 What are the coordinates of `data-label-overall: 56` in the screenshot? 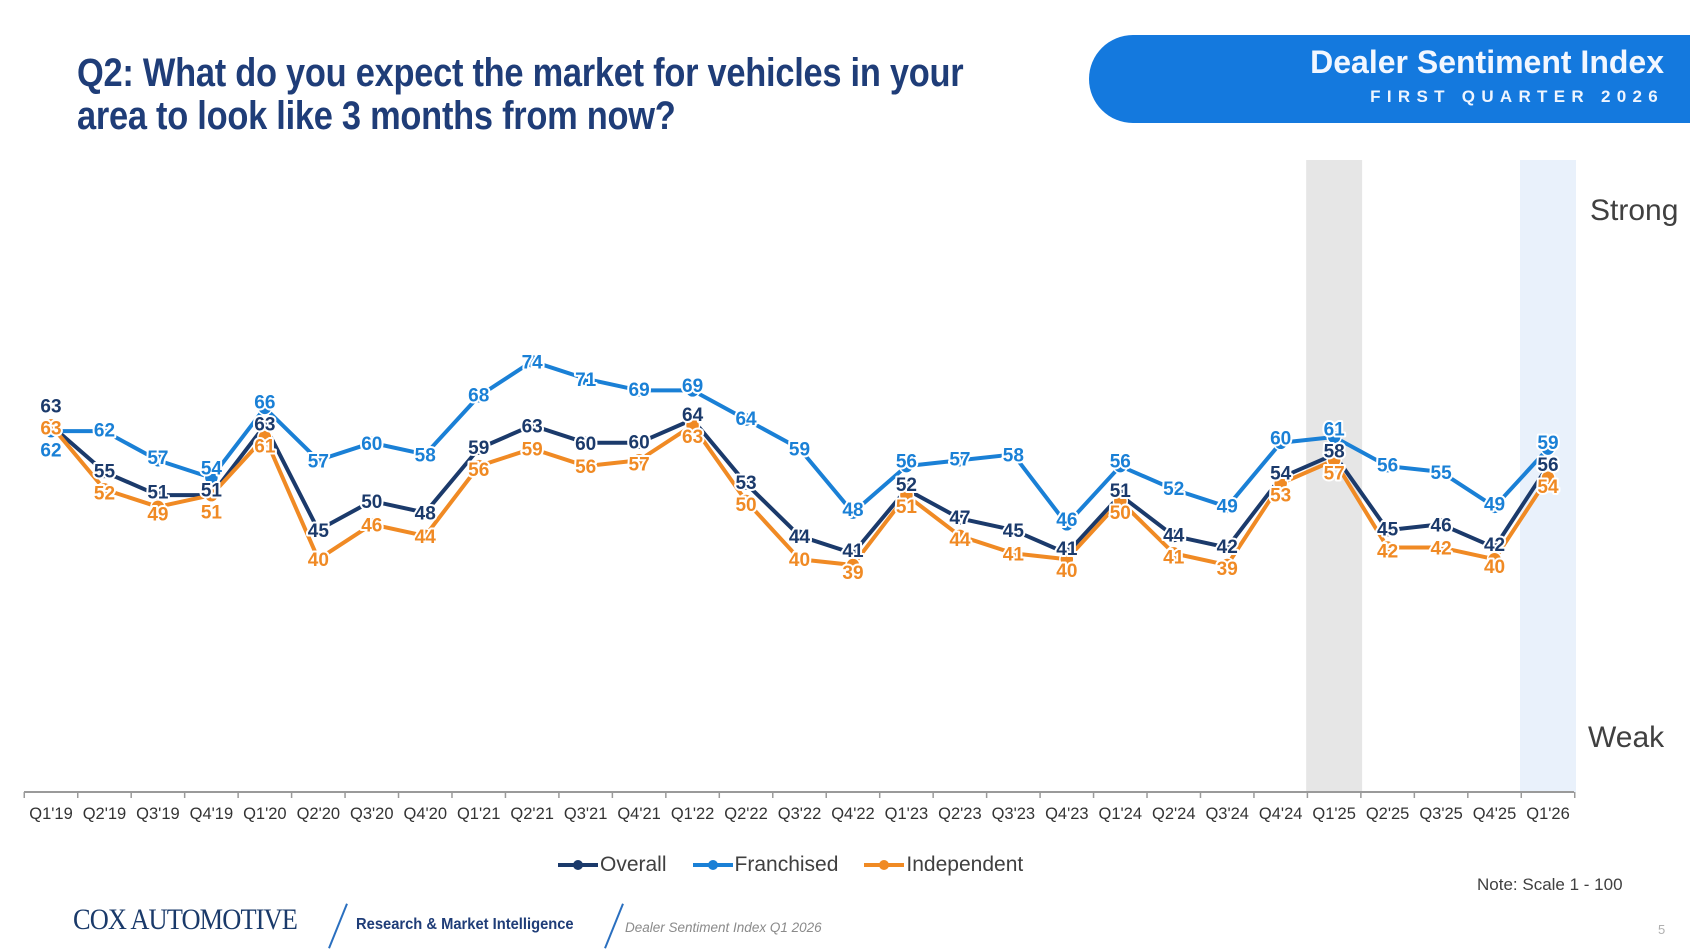 It's located at (1547, 465).